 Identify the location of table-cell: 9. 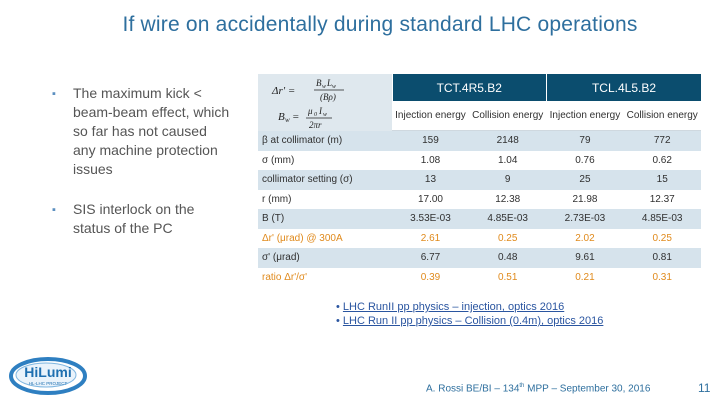
(507, 180).